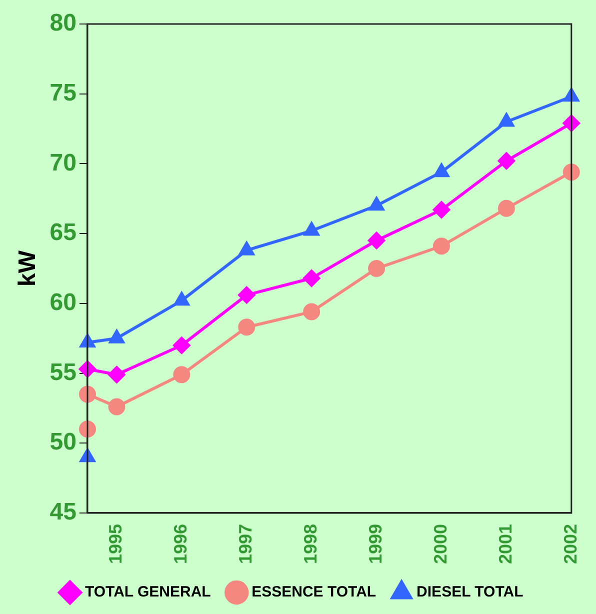  What do you see at coordinates (63, 232) in the screenshot?
I see `y-tick-label: 65` at bounding box center [63, 232].